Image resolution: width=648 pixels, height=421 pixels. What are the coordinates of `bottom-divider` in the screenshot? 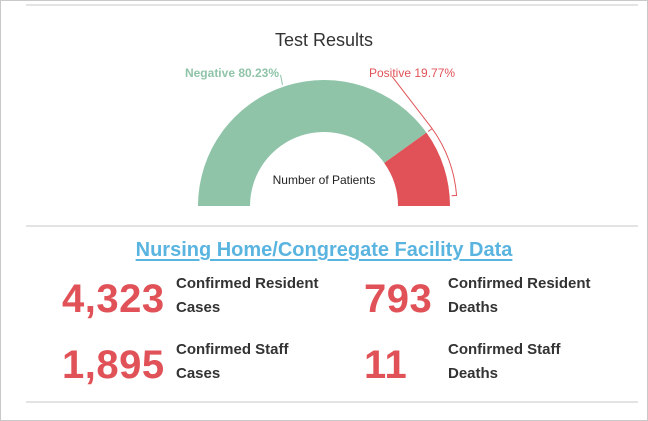 It's located at (332, 402).